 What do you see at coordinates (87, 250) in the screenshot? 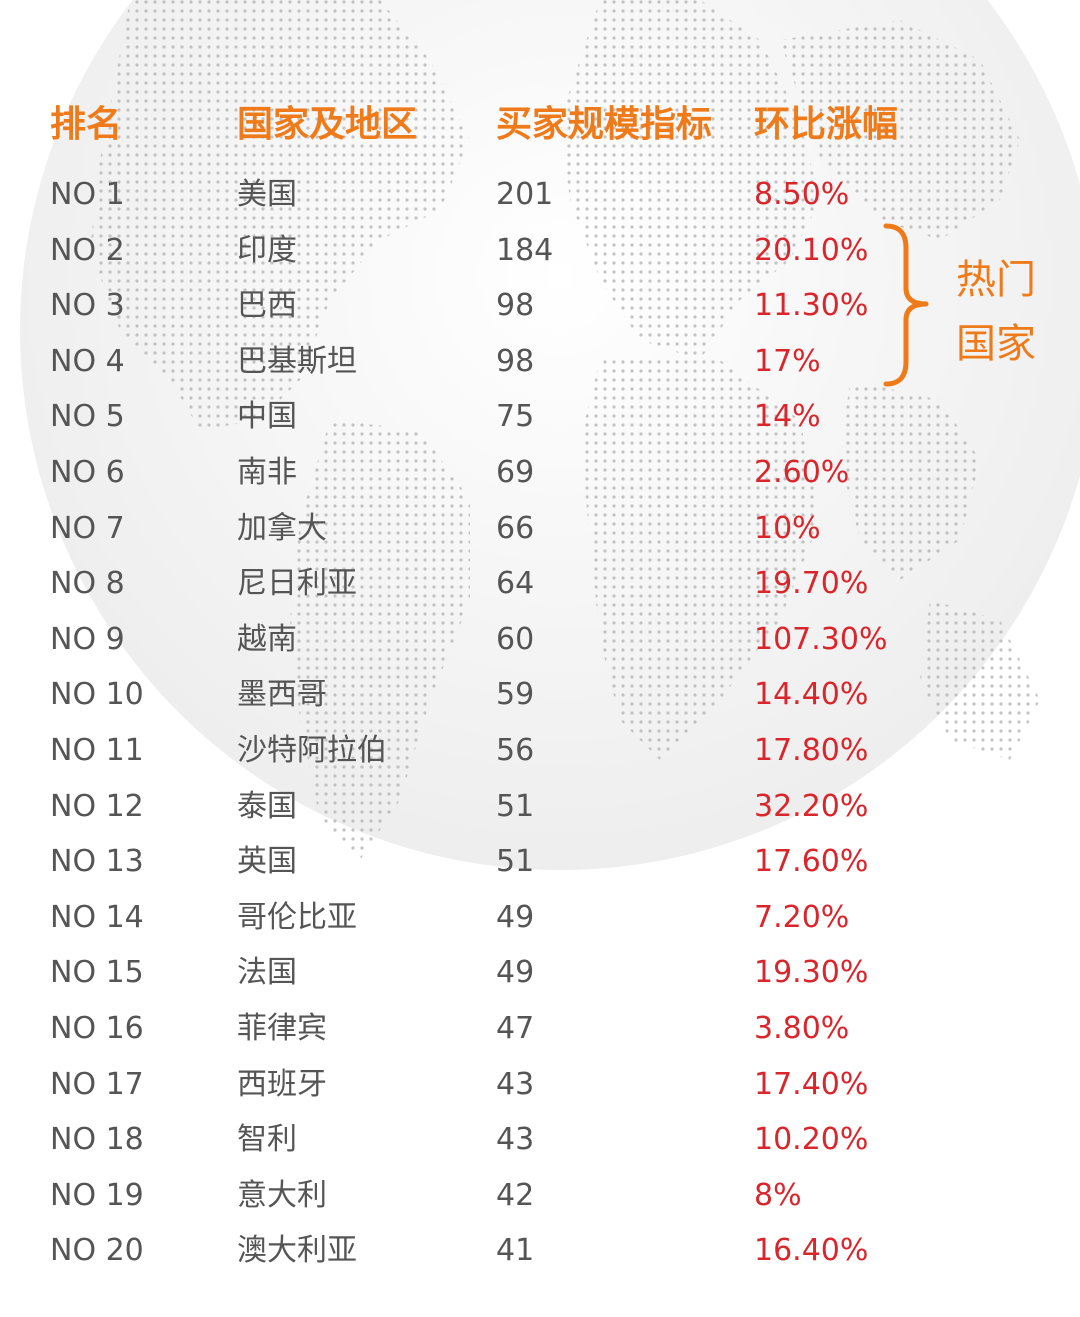
I see `rank-cell: NO 2` at bounding box center [87, 250].